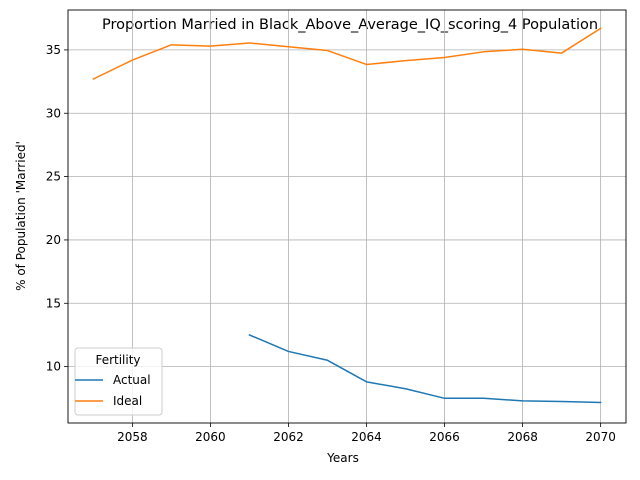 The height and width of the screenshot is (480, 640). I want to click on y-tick-label: 15, so click(53, 303).